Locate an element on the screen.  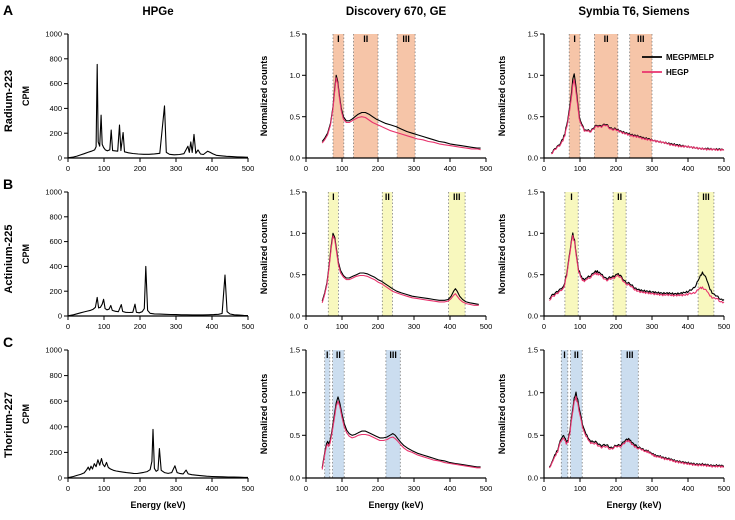
panel-letter-b: B is located at coordinates (8, 184).